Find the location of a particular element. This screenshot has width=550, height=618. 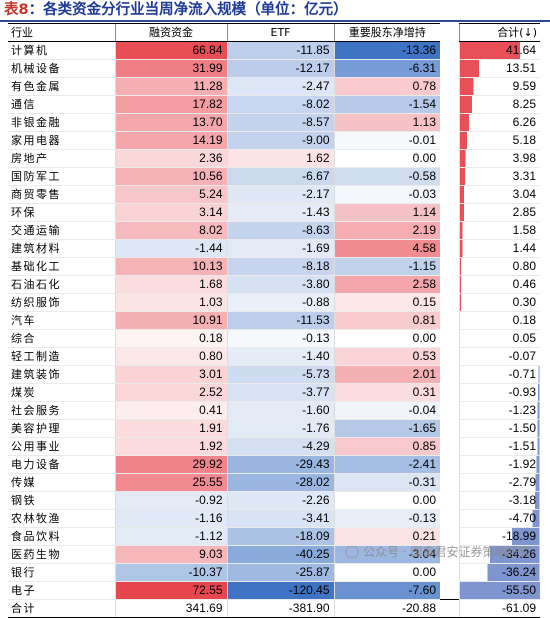

major-holders-cell: 0.85 is located at coordinates (386, 446).